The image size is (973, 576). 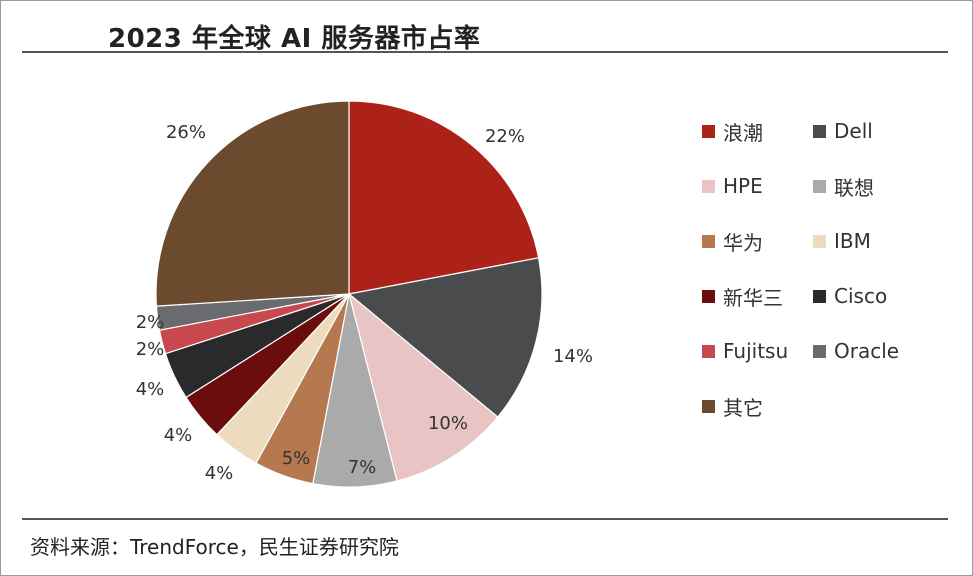 I want to click on legend-item: Fujitsu, so click(x=745, y=351).